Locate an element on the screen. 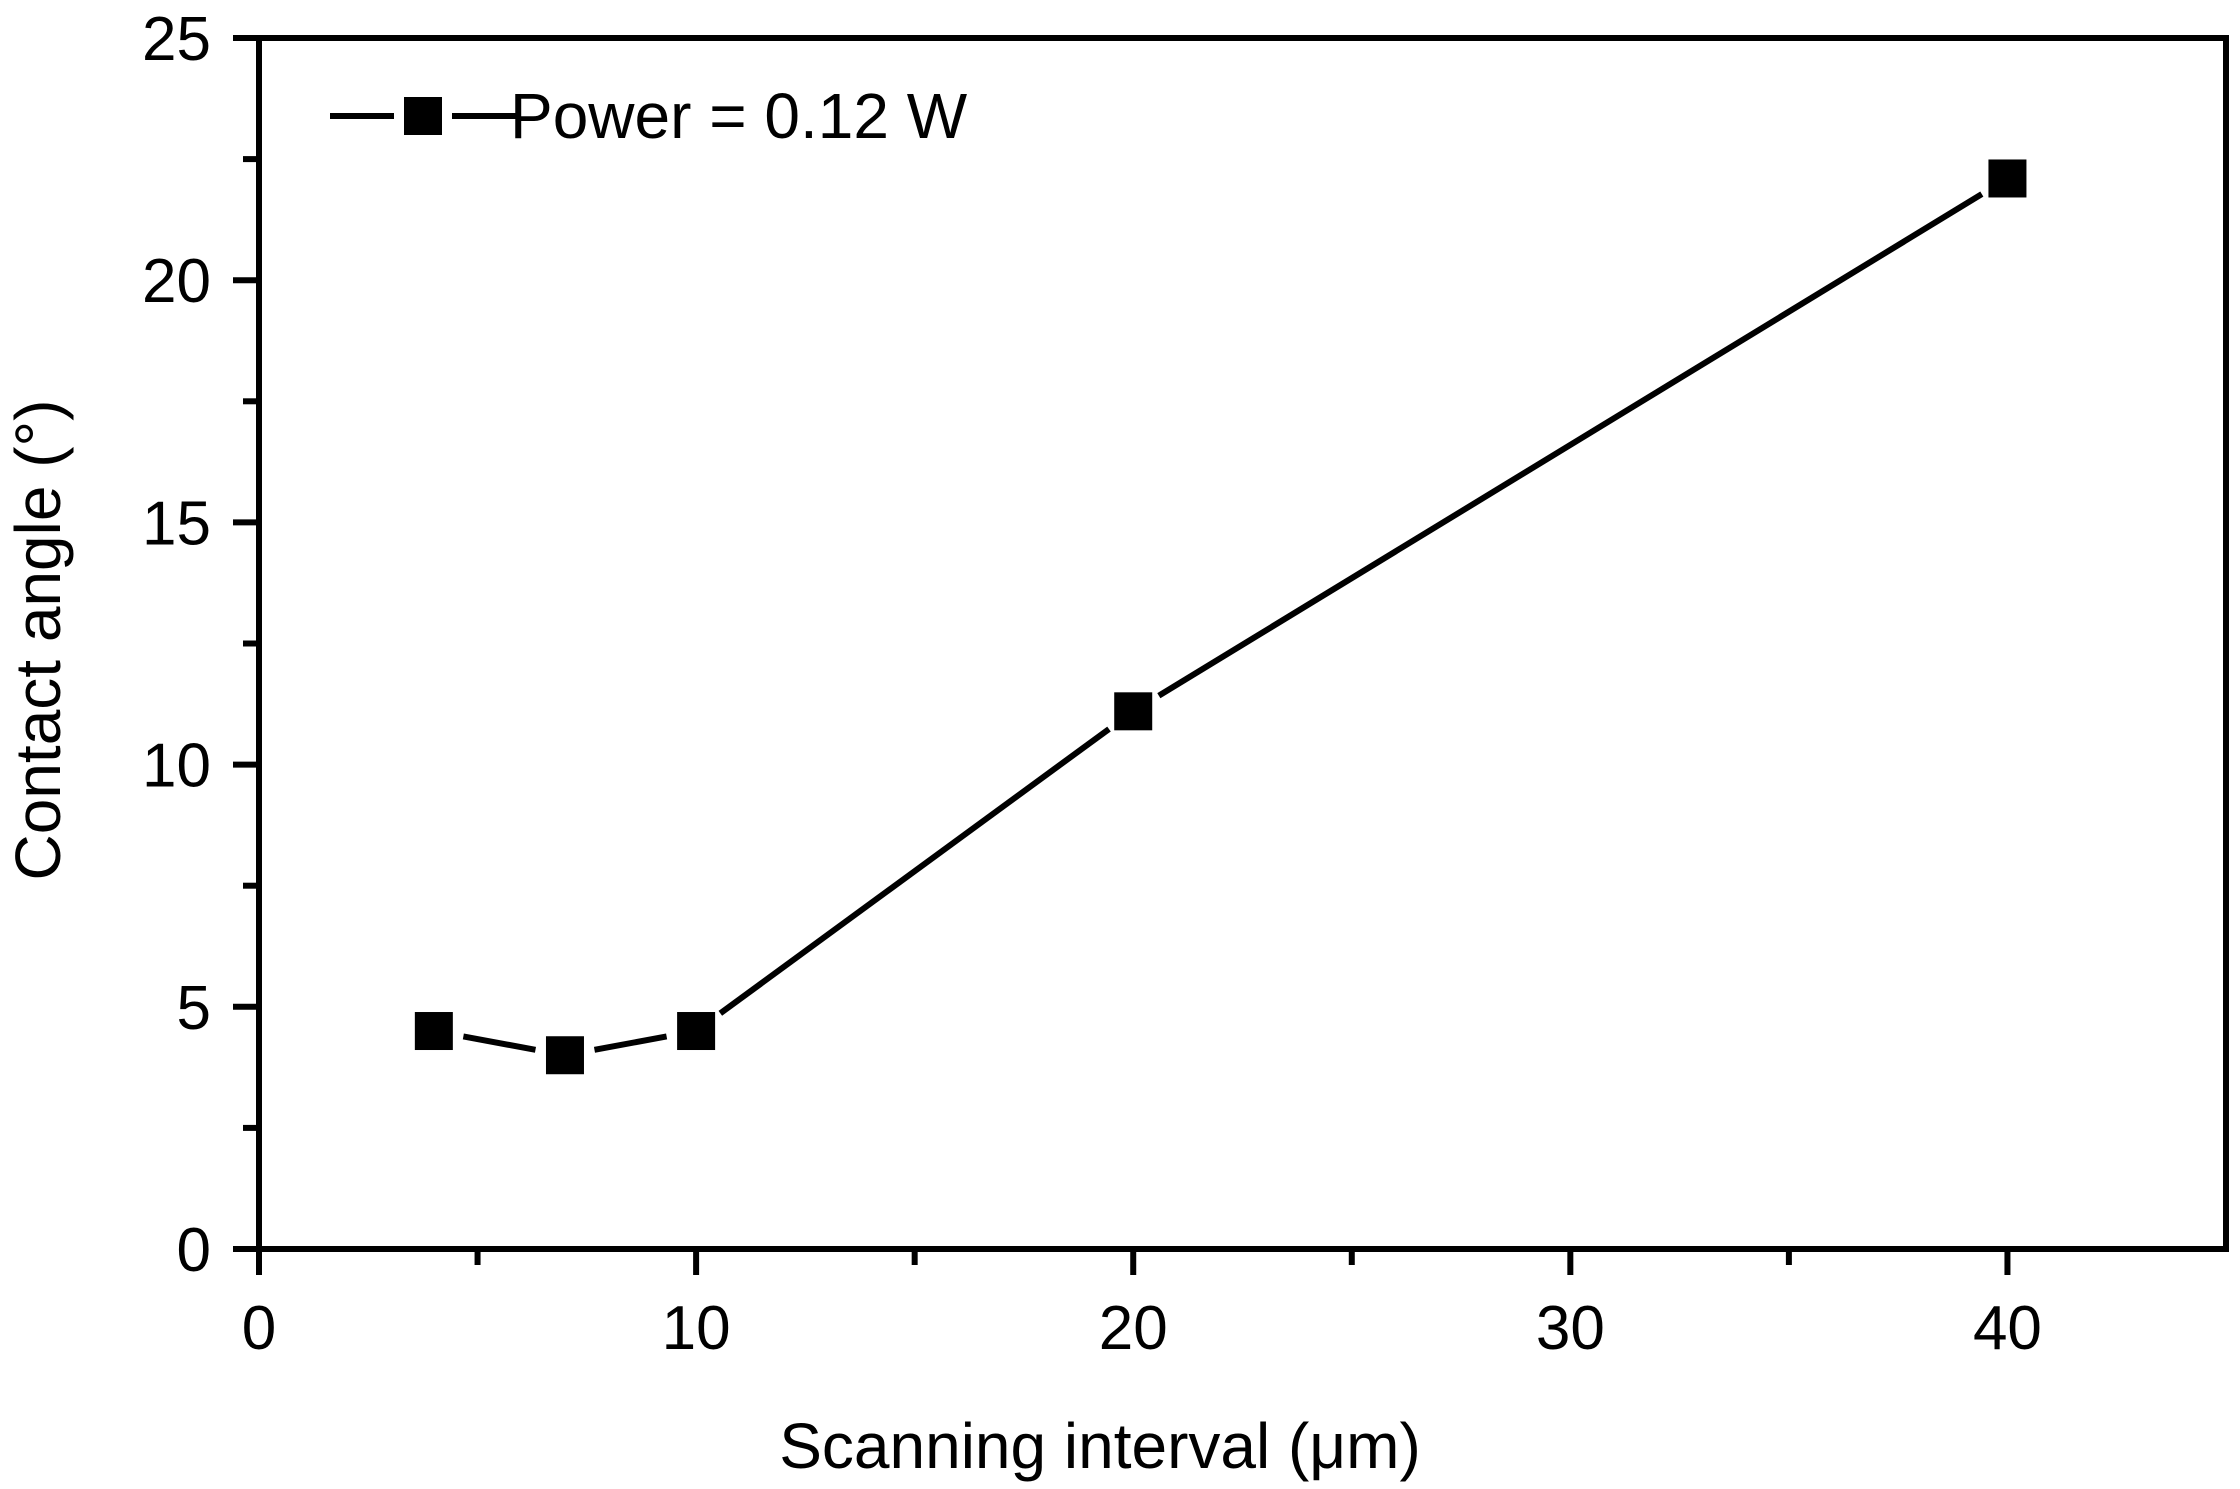 This screenshot has height=1489, width=2240. legend-label: Power = 0.12 W is located at coordinates (739, 116).